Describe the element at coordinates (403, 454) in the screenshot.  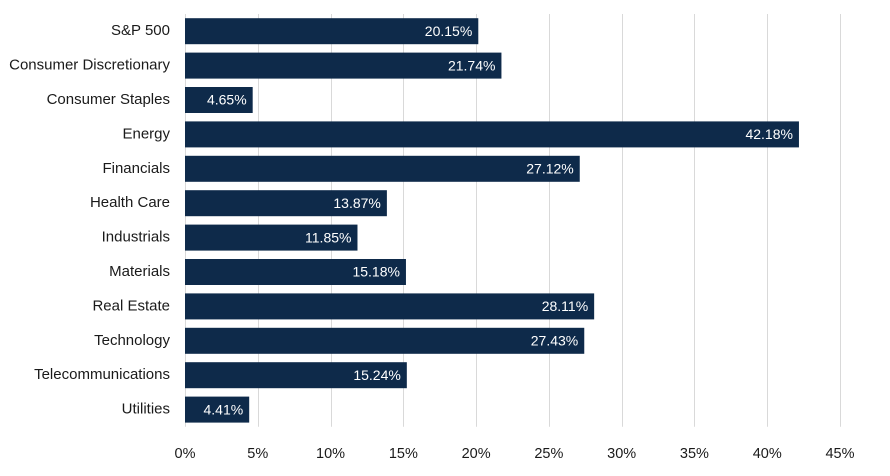
I see `x-tick-label: 15%` at that location.